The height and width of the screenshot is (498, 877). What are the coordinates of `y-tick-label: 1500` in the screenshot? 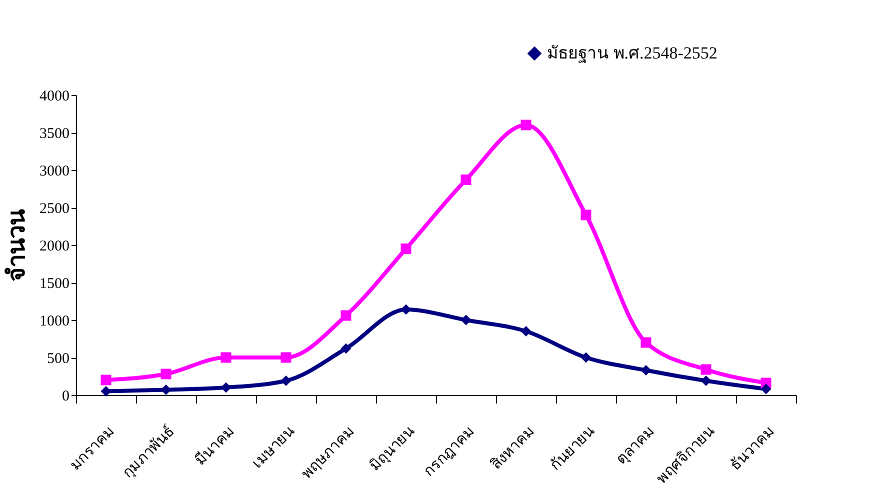 It's located at (55, 284).